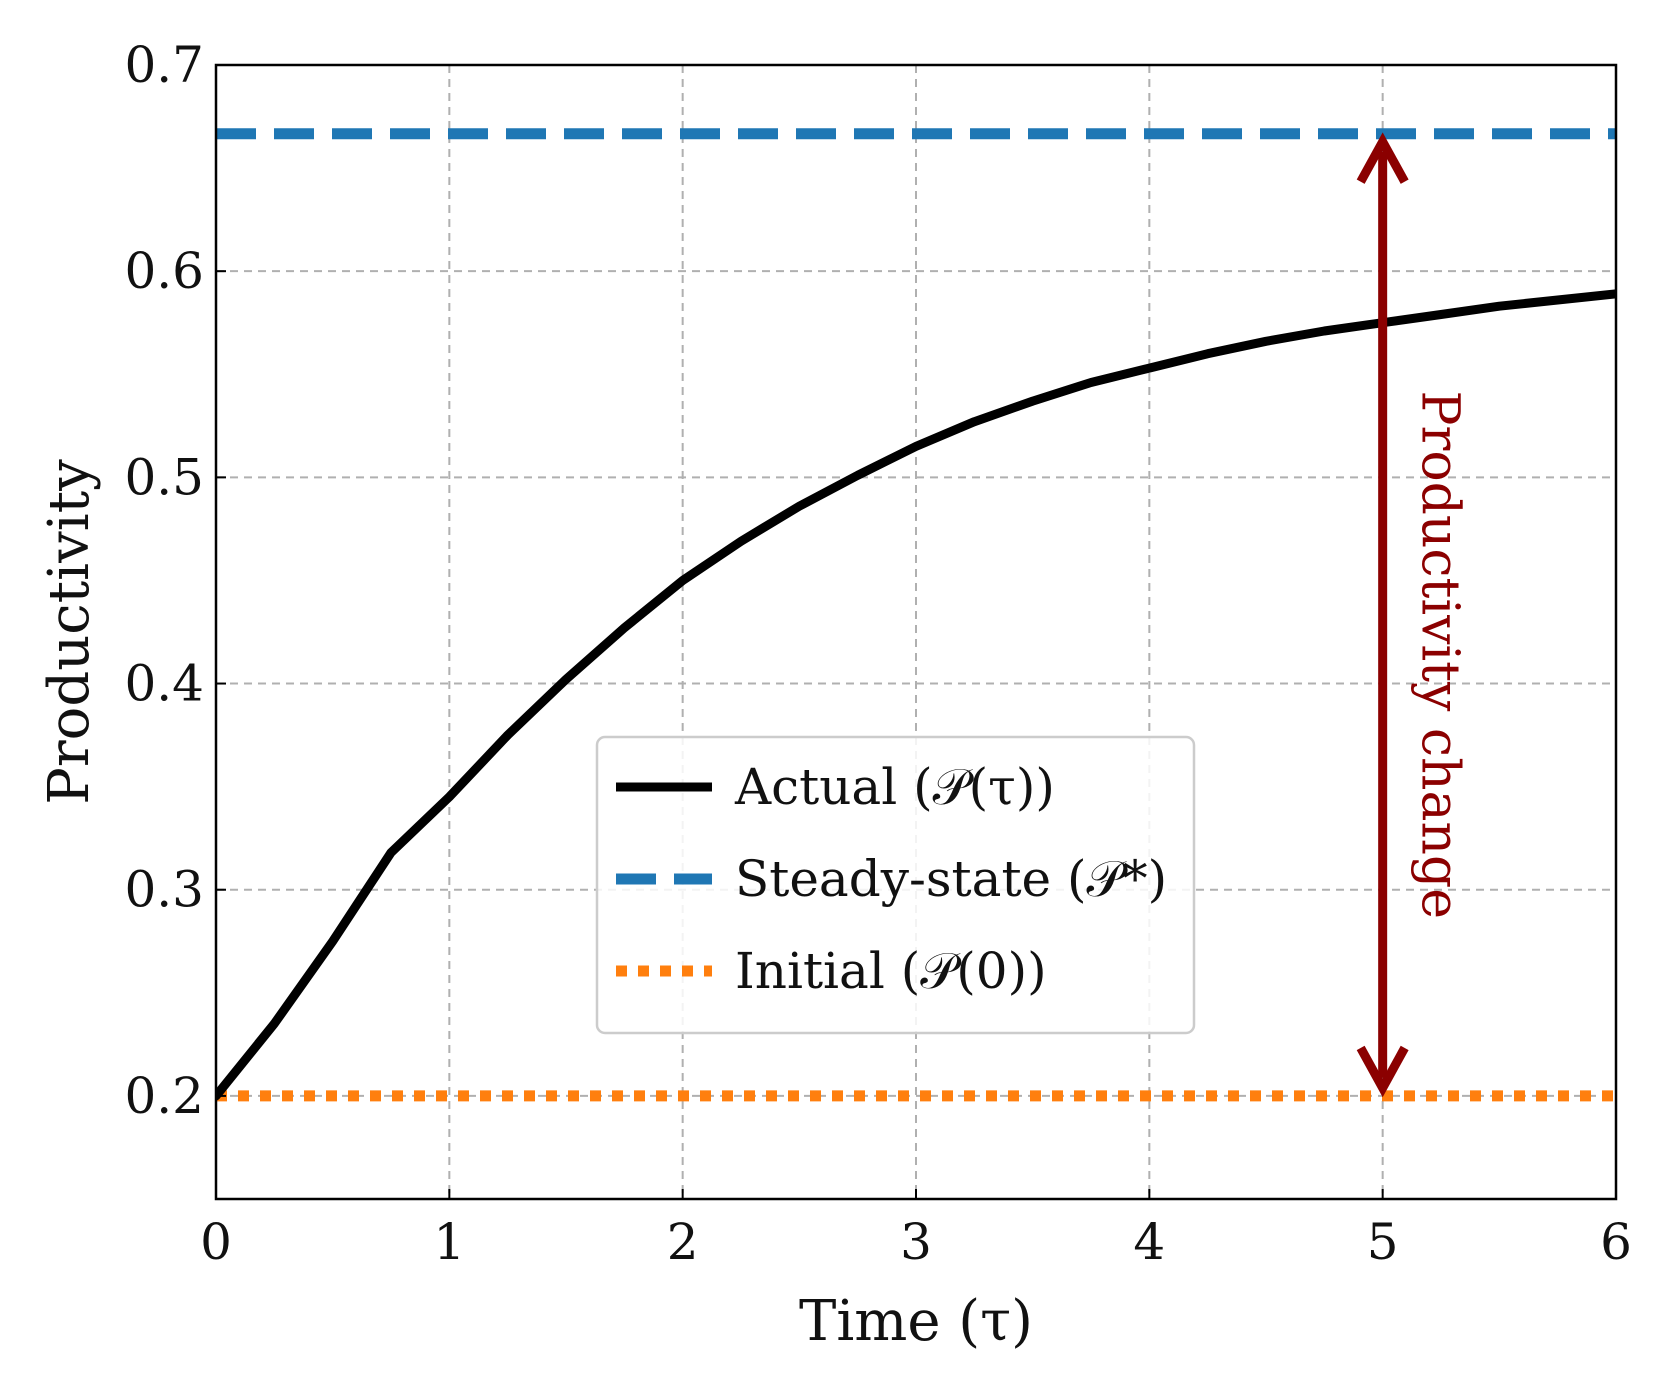 This screenshot has width=1661, height=1384. I want to click on annotation-label: Productivity change, so click(1440, 655).